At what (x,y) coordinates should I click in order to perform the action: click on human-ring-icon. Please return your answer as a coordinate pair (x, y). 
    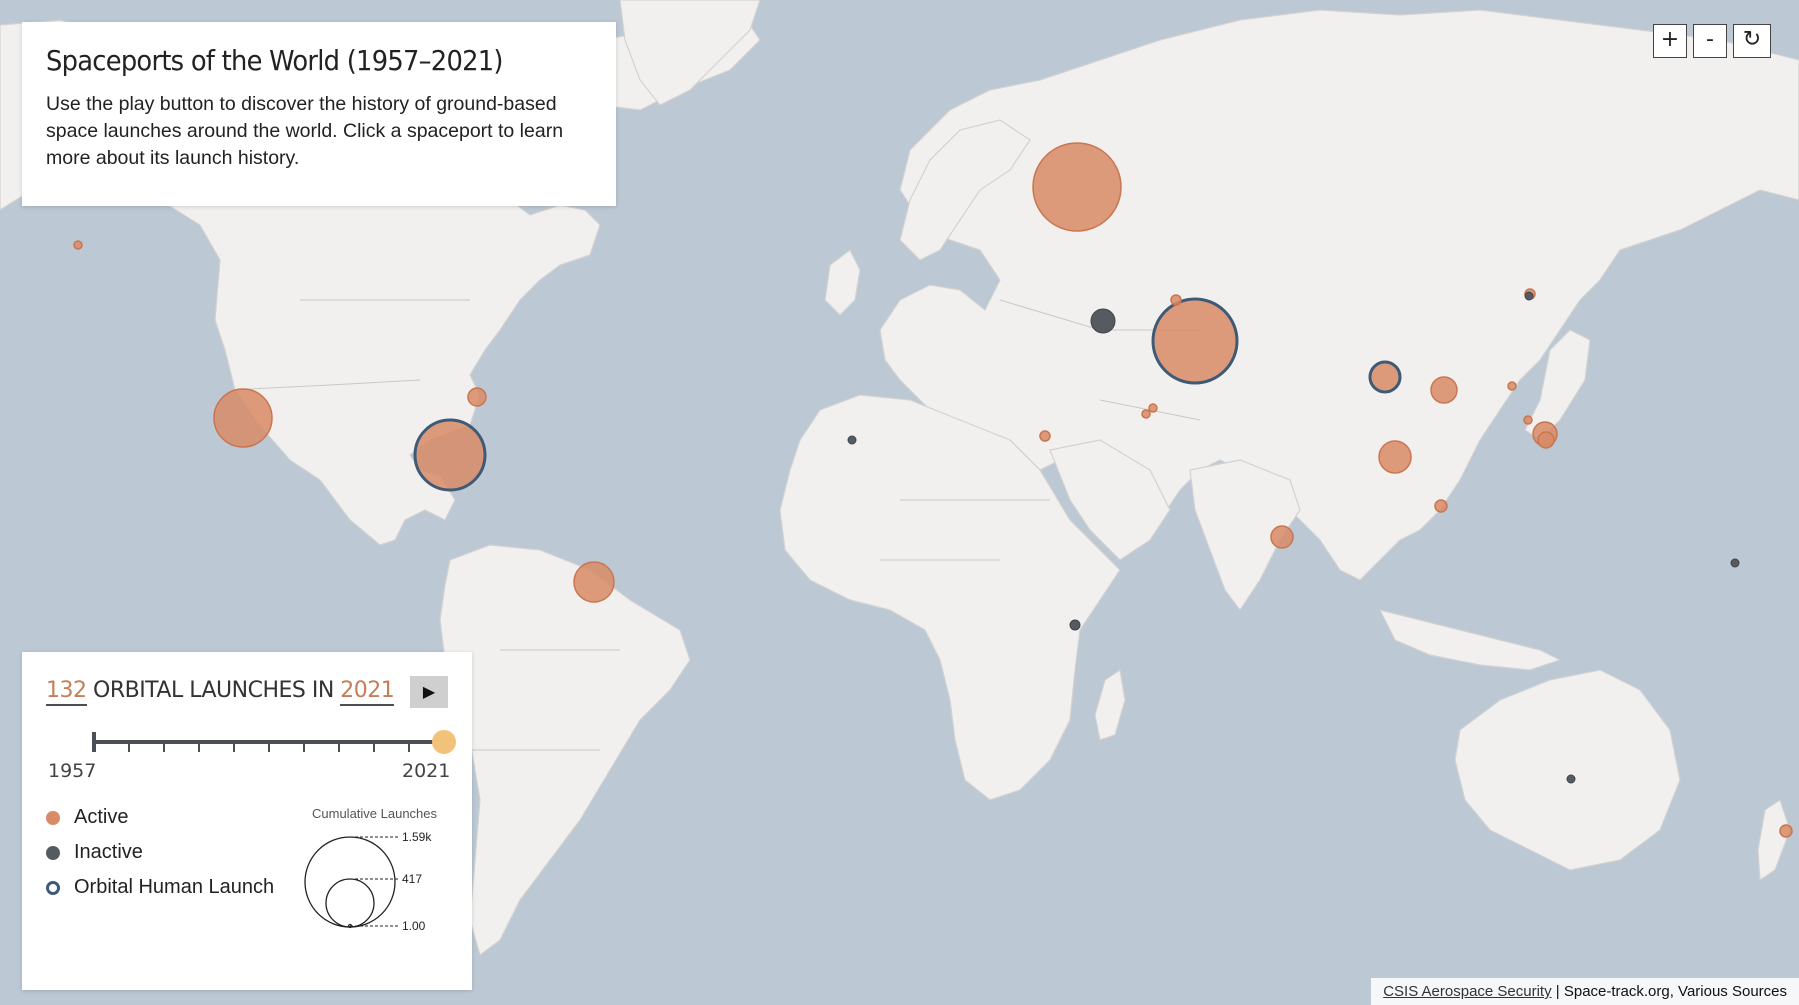
    Looking at the image, I should click on (53, 887).